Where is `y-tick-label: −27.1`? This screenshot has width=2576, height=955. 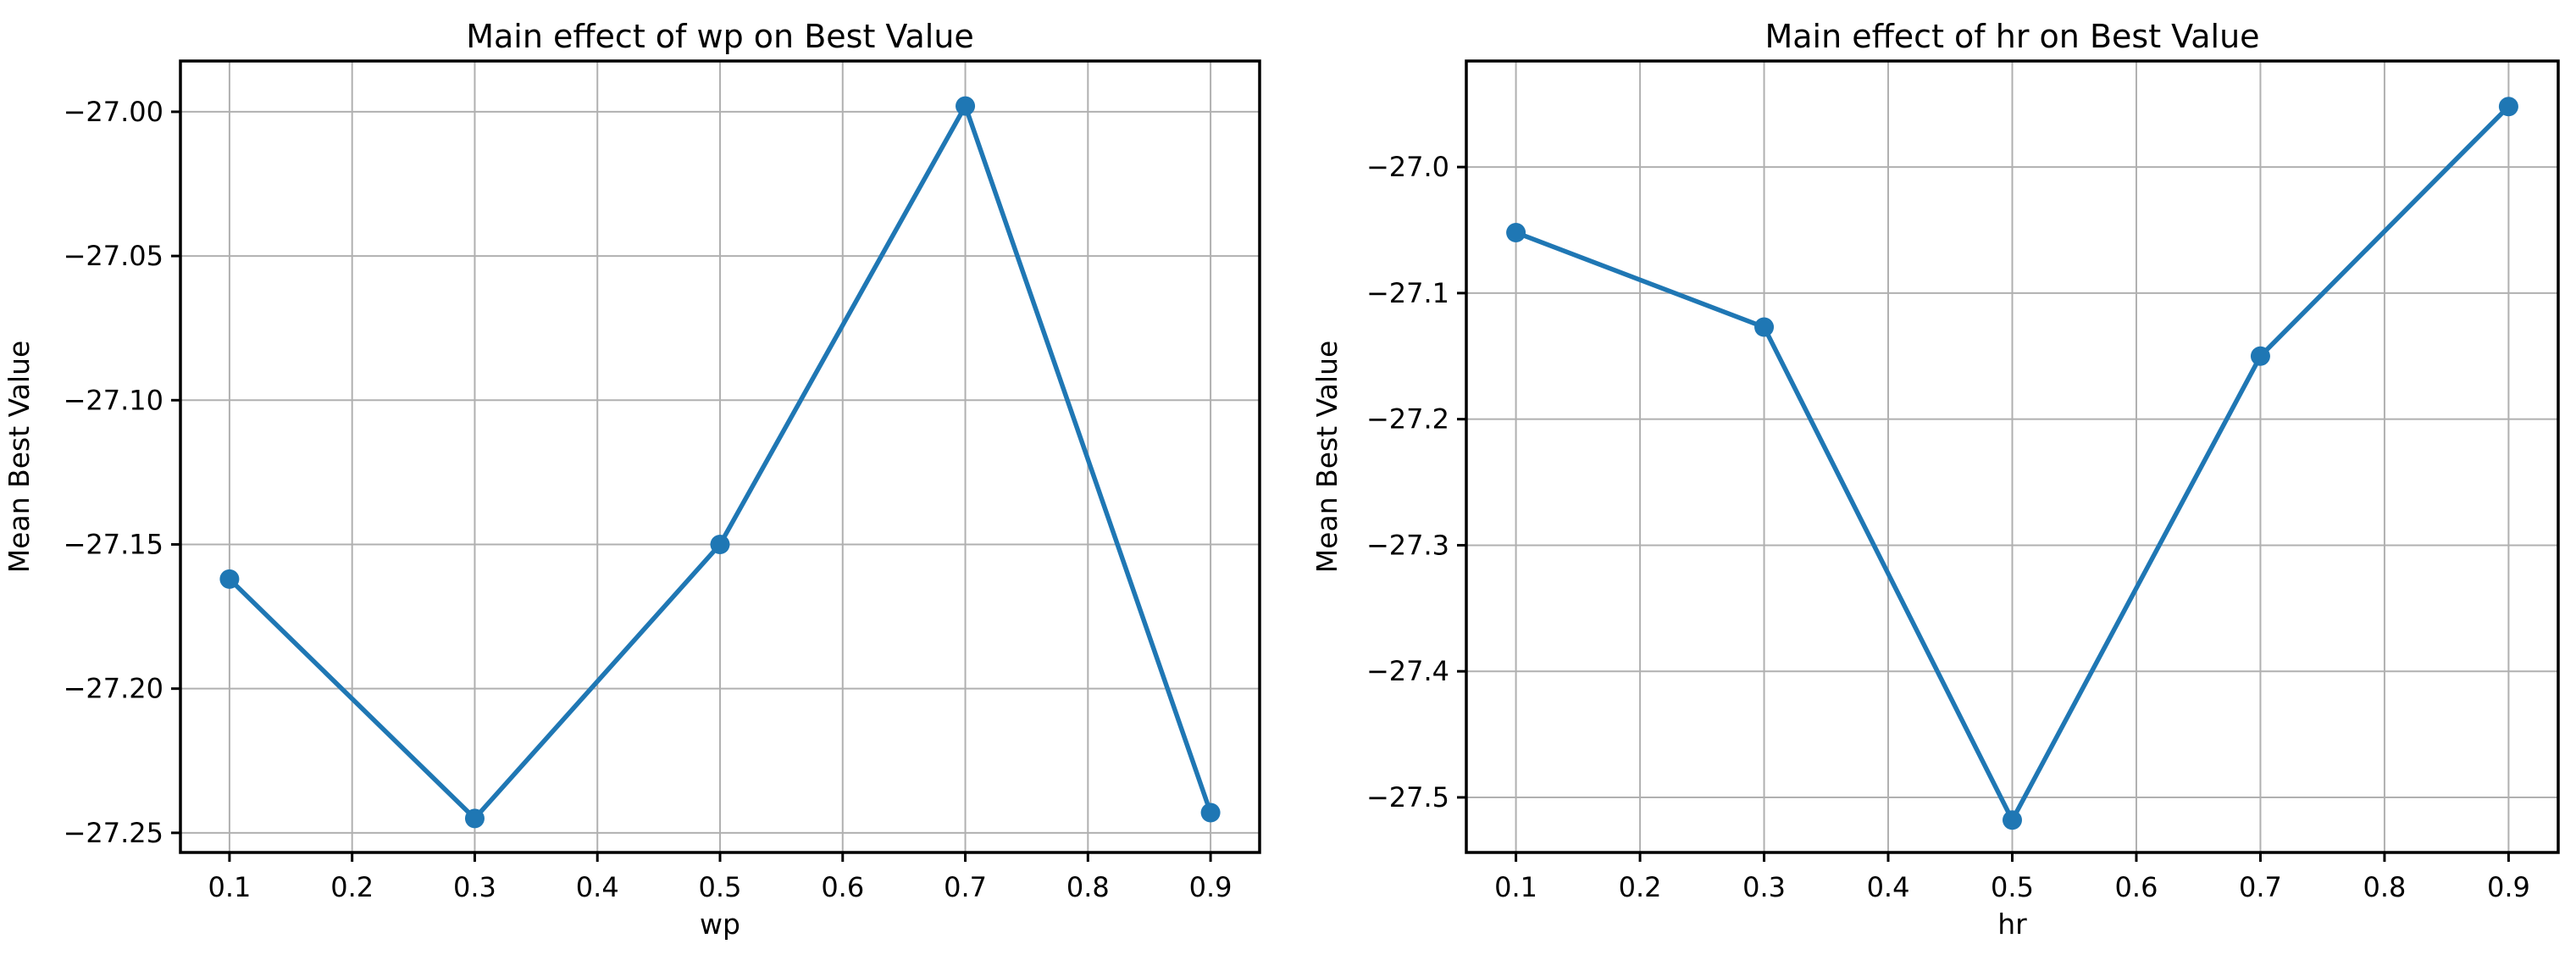 y-tick-label: −27.1 is located at coordinates (1407, 293).